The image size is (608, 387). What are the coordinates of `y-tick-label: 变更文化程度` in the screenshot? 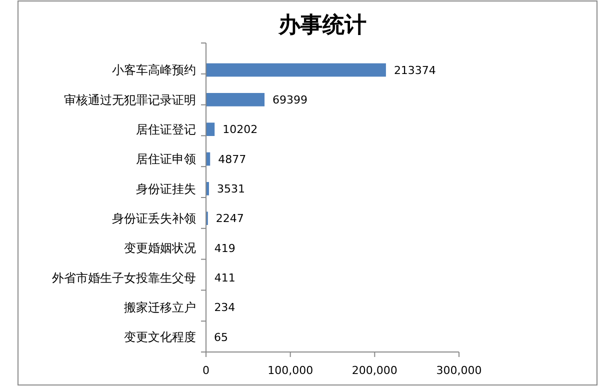 It's located at (160, 337).